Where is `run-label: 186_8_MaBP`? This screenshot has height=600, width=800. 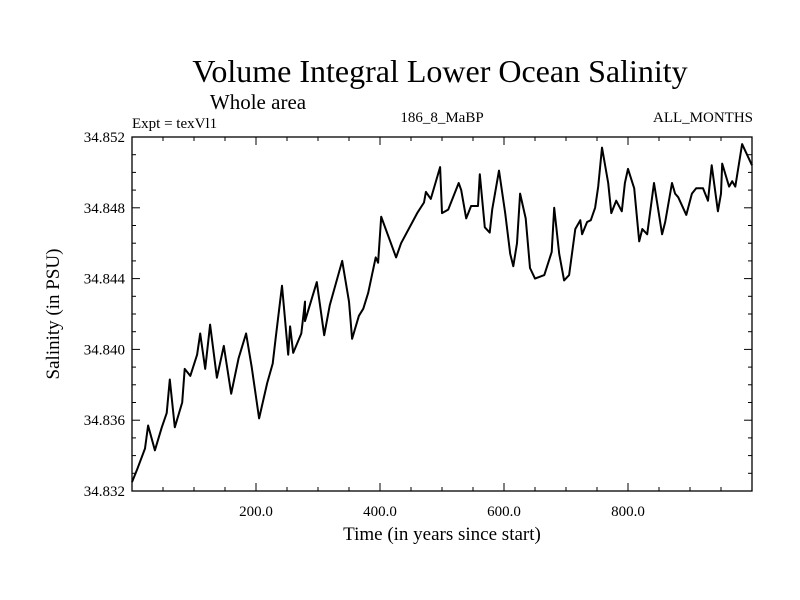
run-label: 186_8_MaBP is located at coordinates (441, 118).